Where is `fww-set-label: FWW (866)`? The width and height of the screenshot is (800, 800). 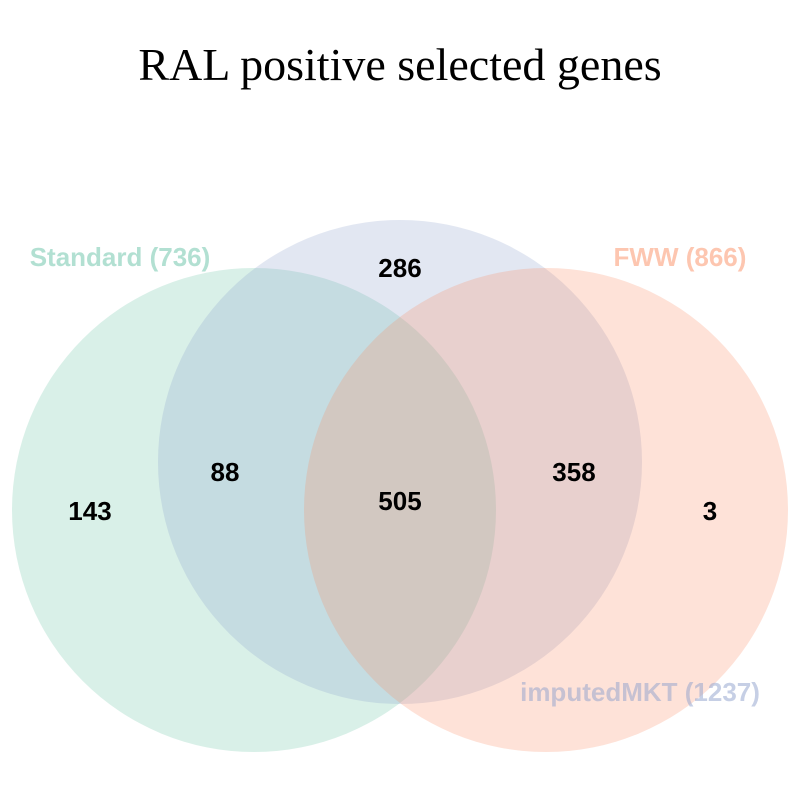 fww-set-label: FWW (866) is located at coordinates (680, 257).